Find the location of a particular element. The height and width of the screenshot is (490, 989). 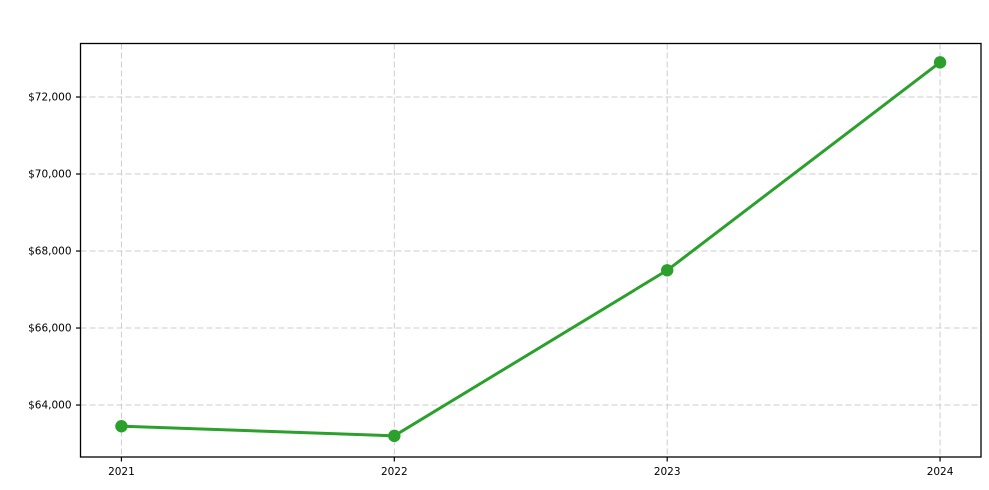

x-tick-label: 2021 is located at coordinates (121, 472).